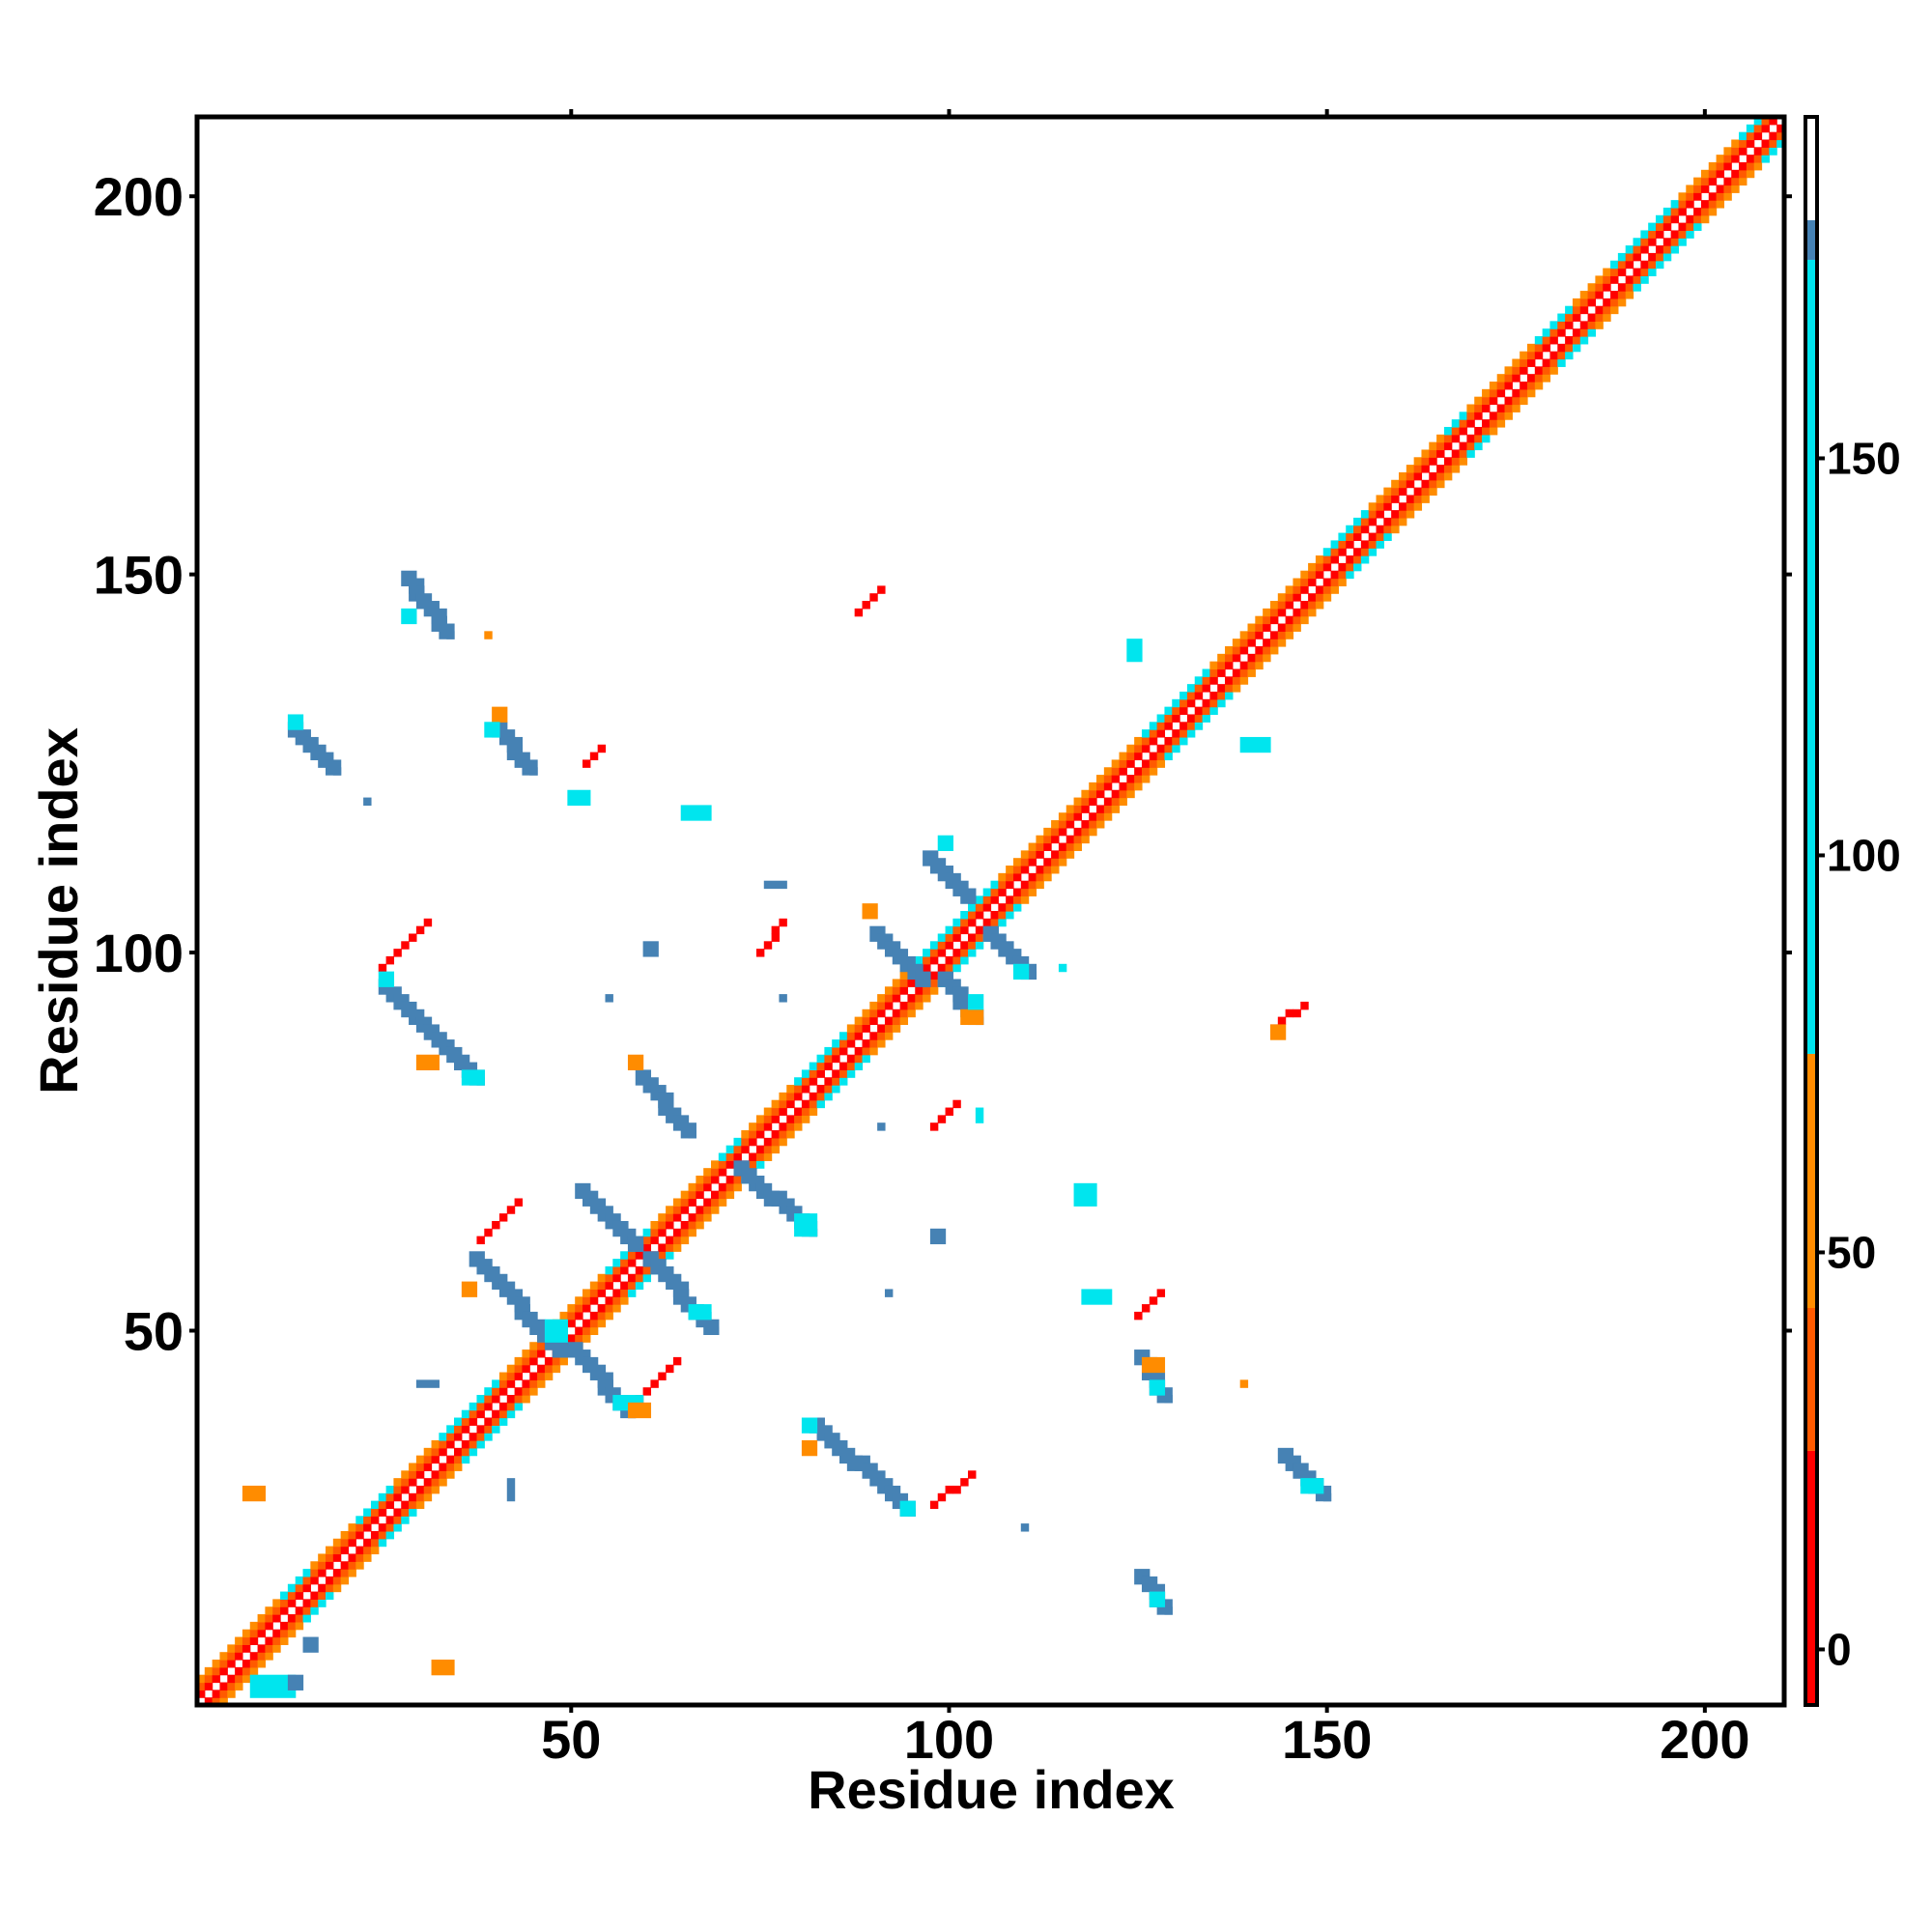 Image resolution: width=1932 pixels, height=1932 pixels. What do you see at coordinates (139, 196) in the screenshot?
I see `y-tick-label: 200` at bounding box center [139, 196].